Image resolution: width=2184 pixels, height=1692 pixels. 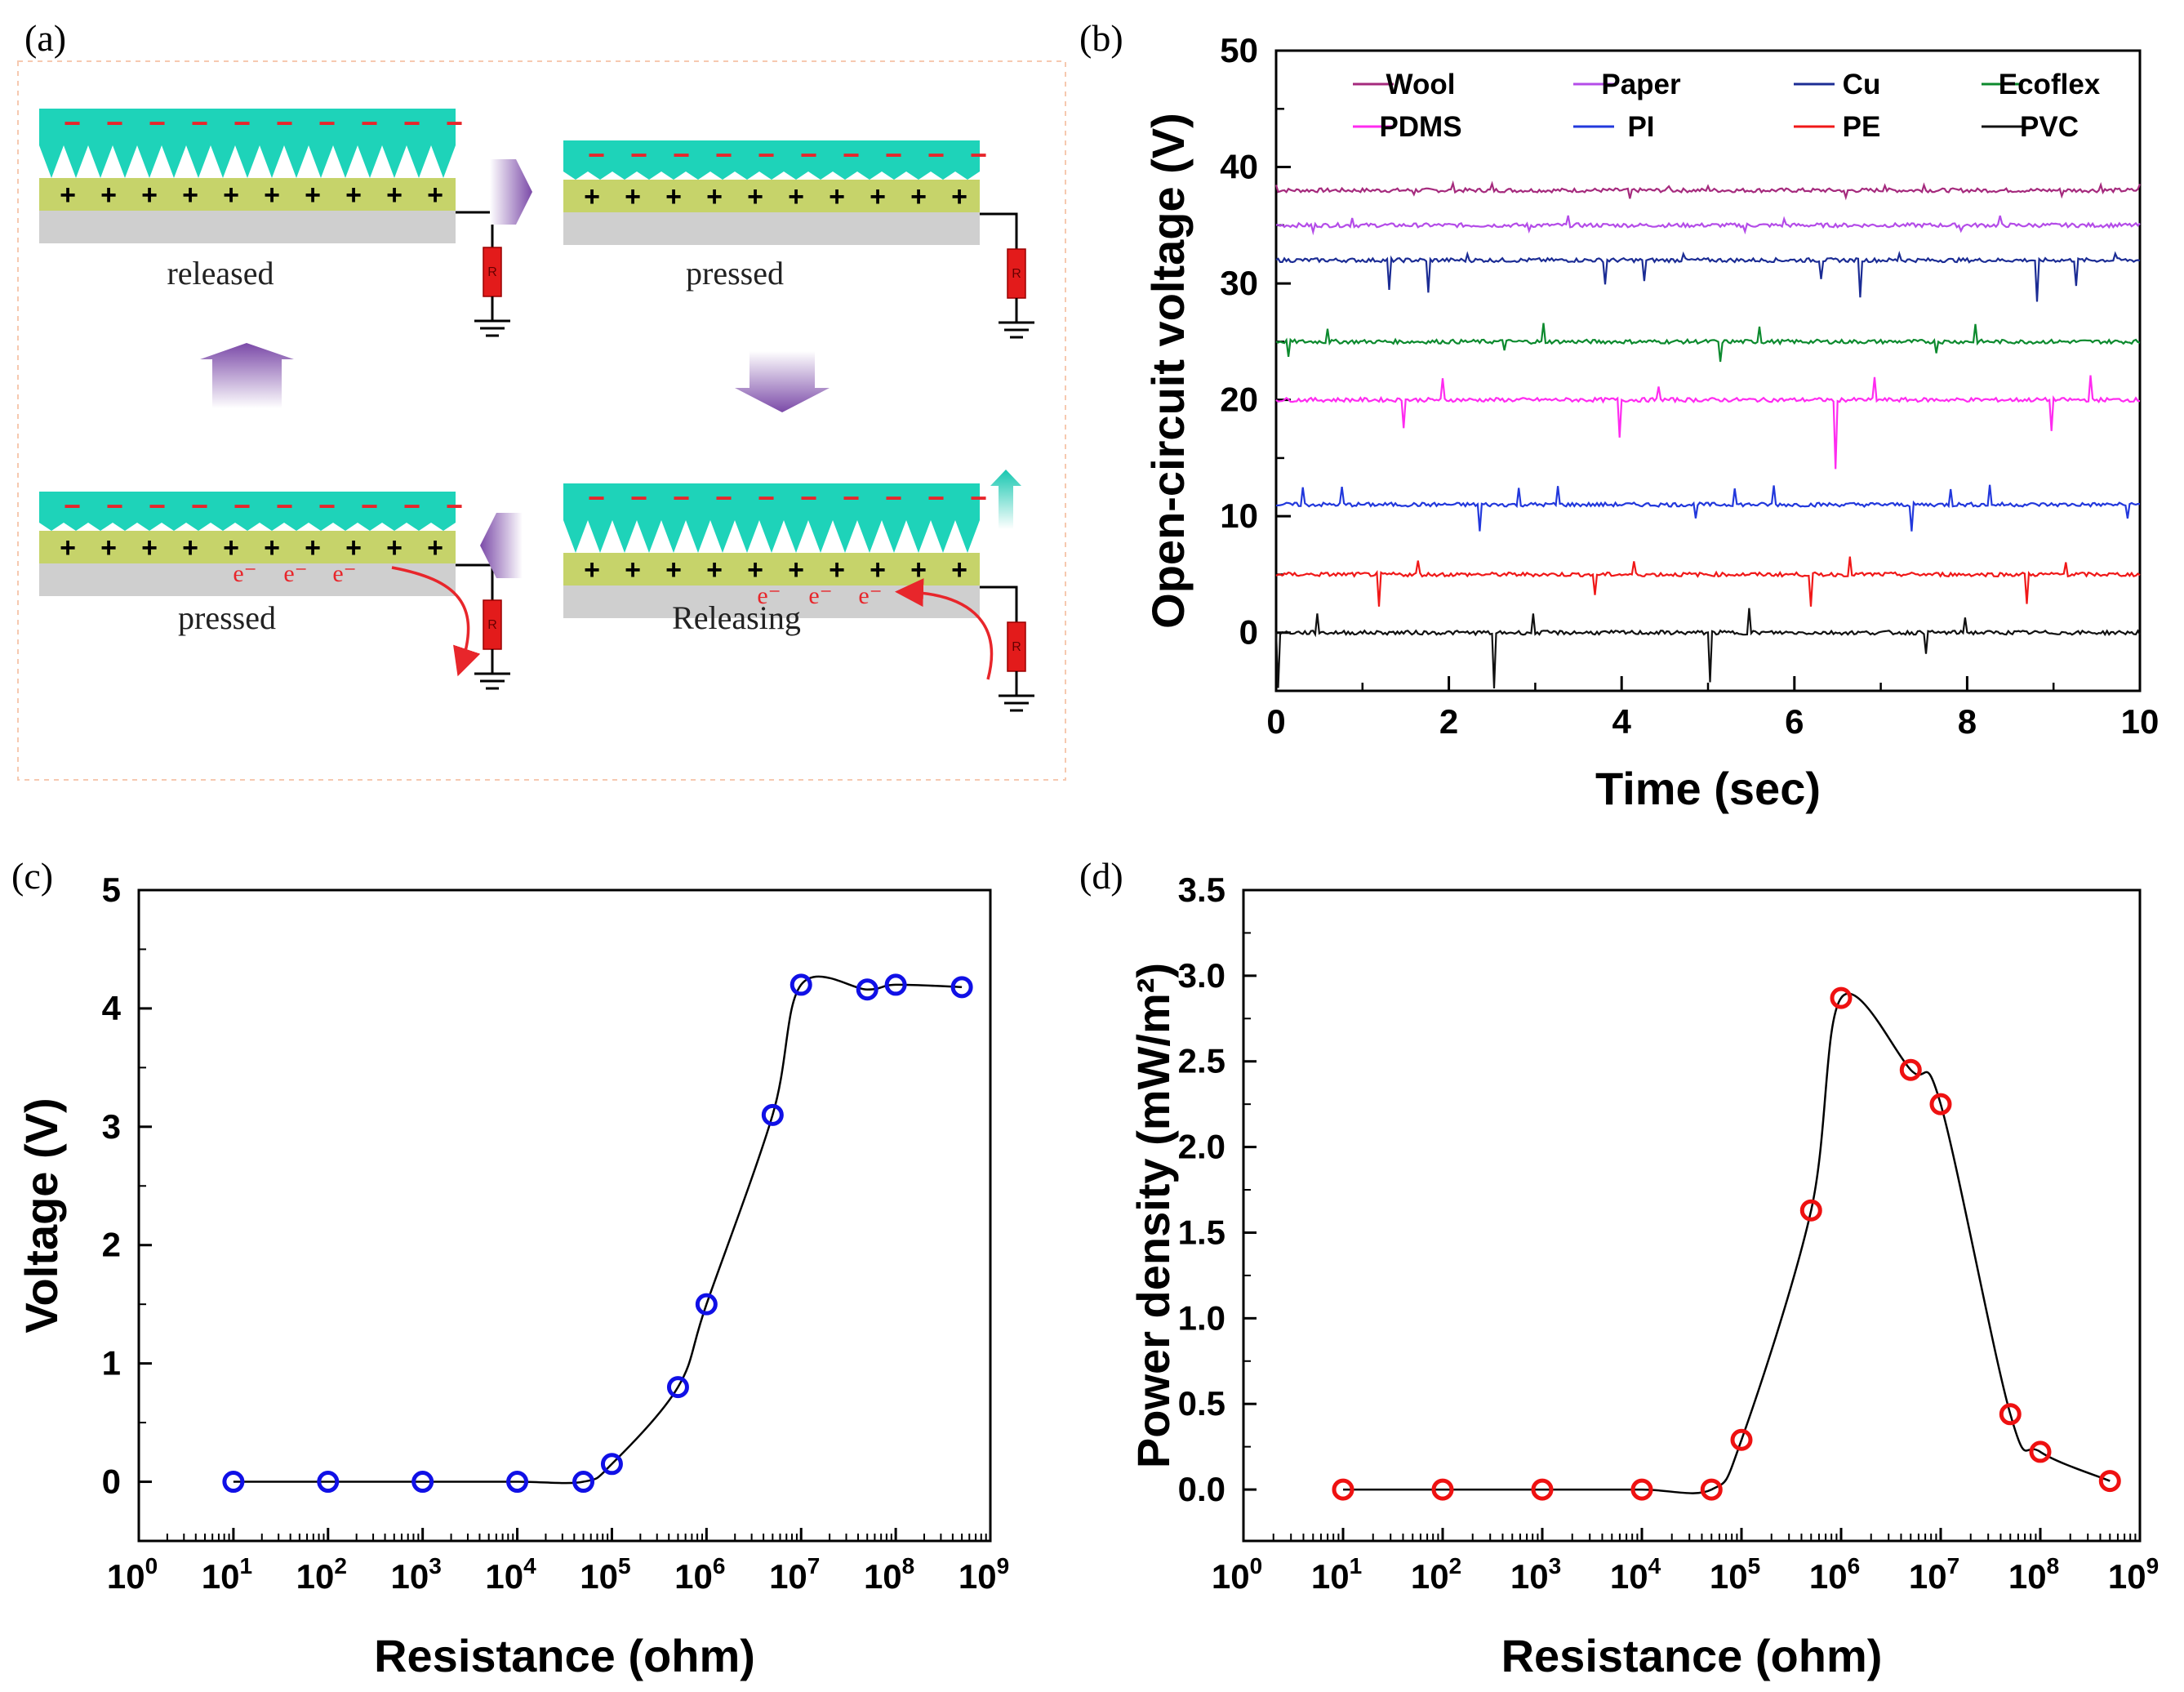 What do you see at coordinates (1556, 1565) in the screenshot?
I see `x-tick-exponent: 3` at bounding box center [1556, 1565].